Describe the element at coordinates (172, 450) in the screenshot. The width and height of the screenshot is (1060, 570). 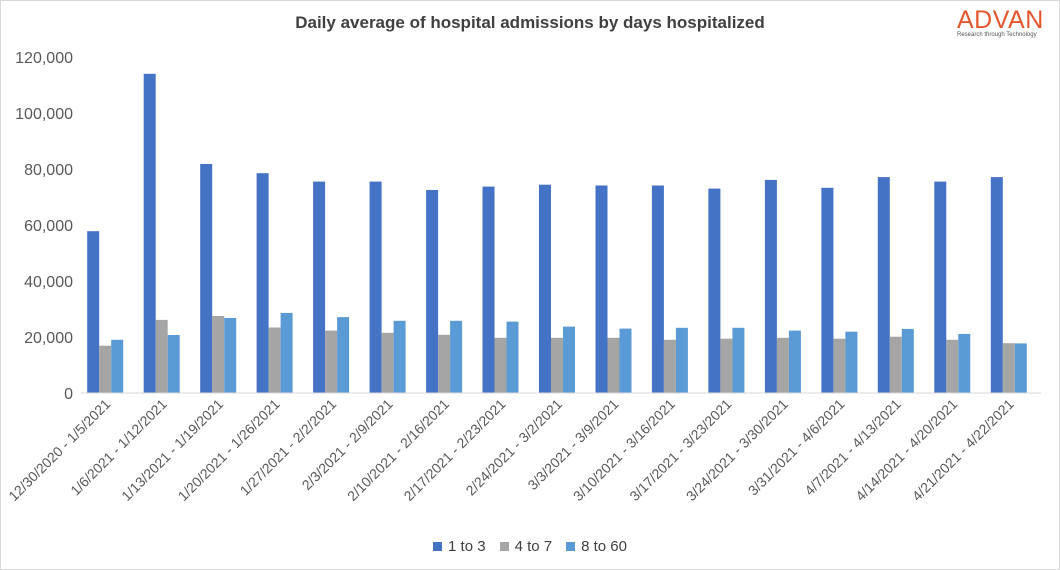
I see `x-tick-label: 1/13/2021 - 1/19/2021` at that location.